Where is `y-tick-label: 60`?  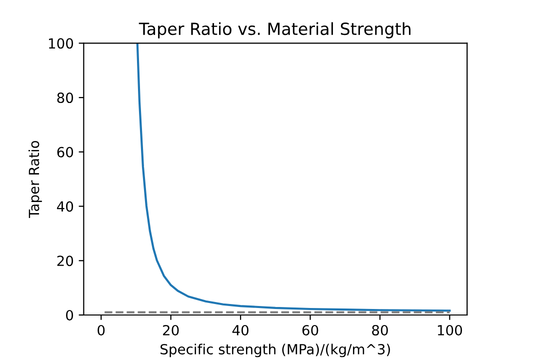 y-tick-label: 60 is located at coordinates (65, 152).